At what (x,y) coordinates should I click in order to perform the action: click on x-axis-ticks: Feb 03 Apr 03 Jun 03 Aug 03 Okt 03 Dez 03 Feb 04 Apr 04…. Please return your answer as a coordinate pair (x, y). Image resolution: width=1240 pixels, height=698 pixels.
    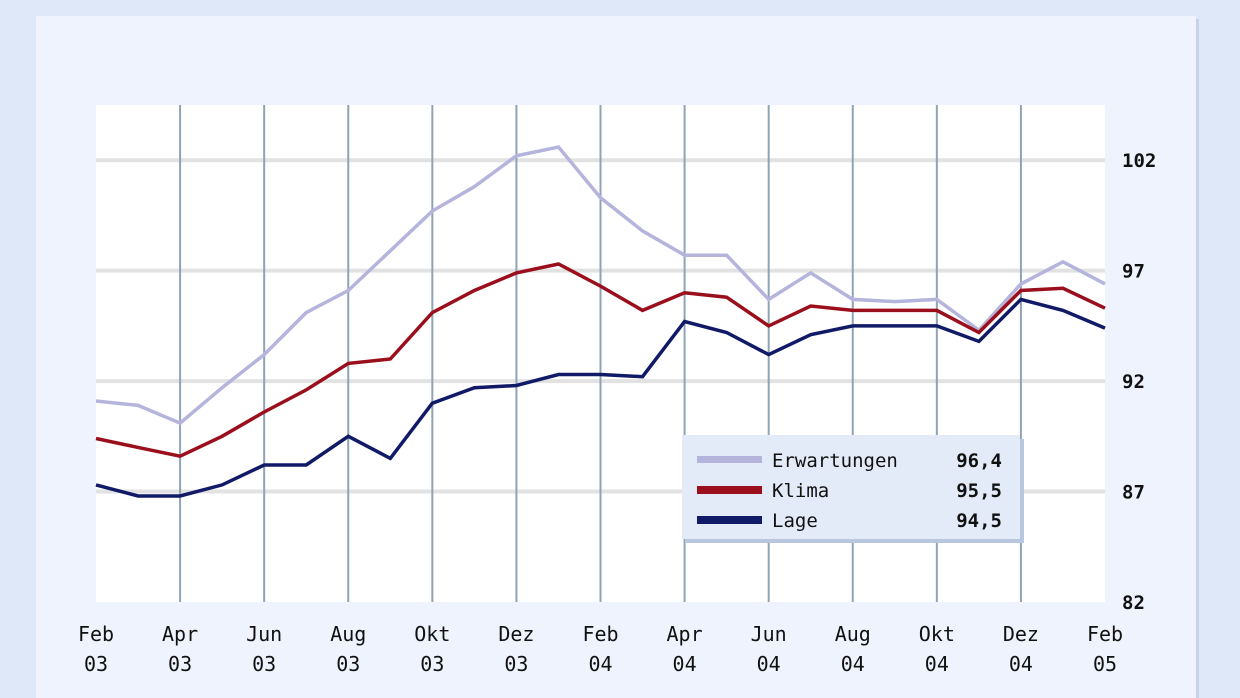
    Looking at the image, I should click on (600, 649).